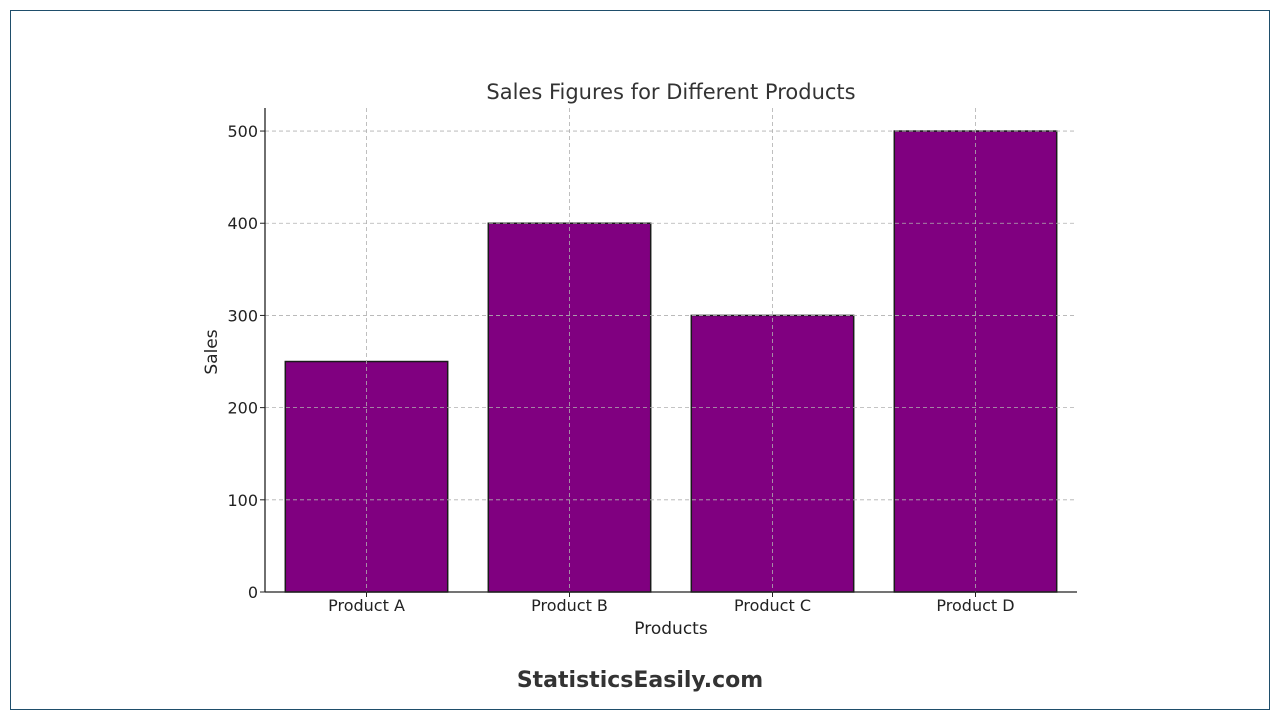  What do you see at coordinates (212, 351) in the screenshot?
I see `y-axis-label: Sales` at bounding box center [212, 351].